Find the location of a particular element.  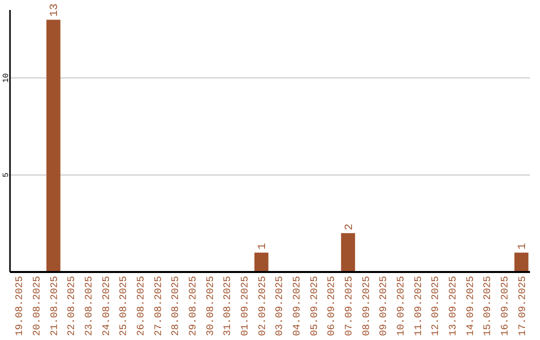

data-label: 13 is located at coordinates (55, 10).